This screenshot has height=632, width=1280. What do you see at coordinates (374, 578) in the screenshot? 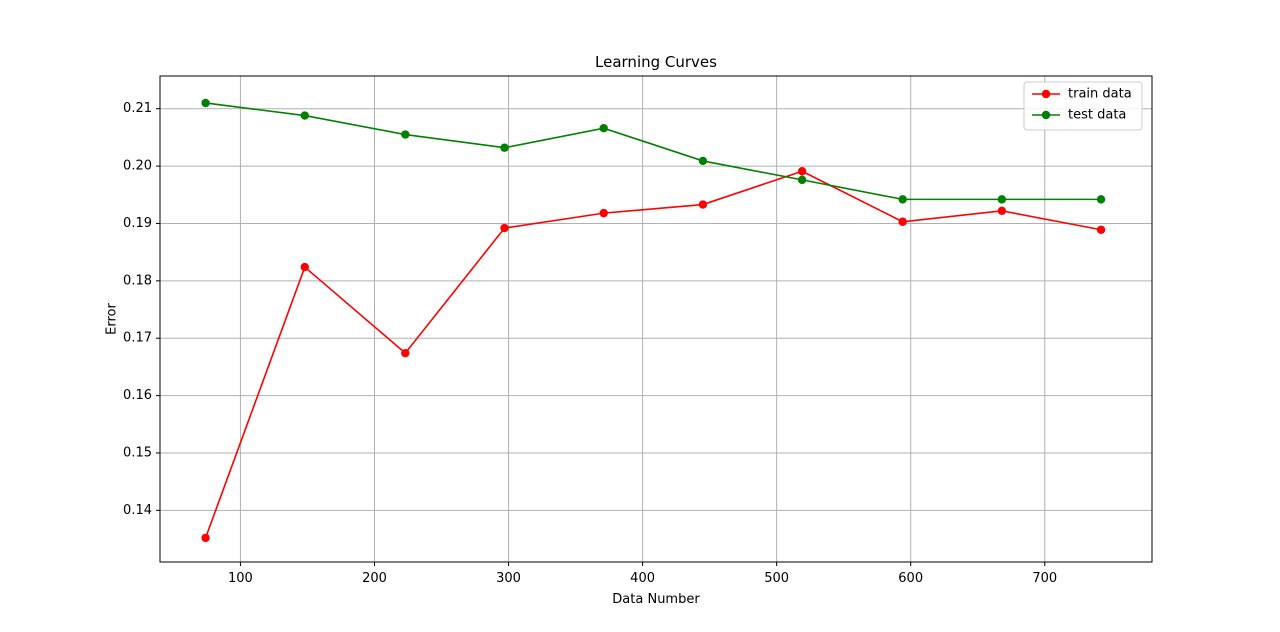
I see `x-tick-label: 200` at bounding box center [374, 578].